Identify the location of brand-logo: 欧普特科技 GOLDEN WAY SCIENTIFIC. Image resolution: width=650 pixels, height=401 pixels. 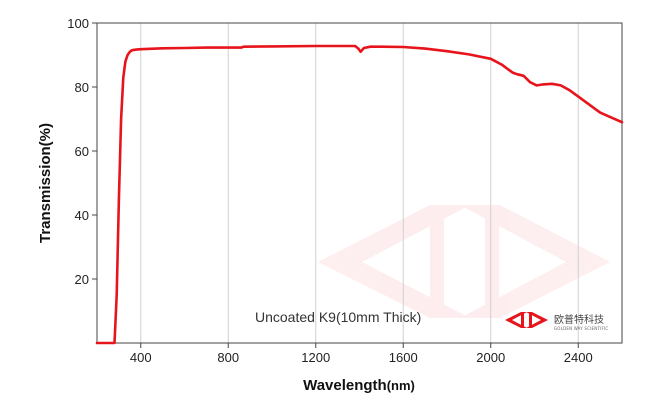
(556, 321).